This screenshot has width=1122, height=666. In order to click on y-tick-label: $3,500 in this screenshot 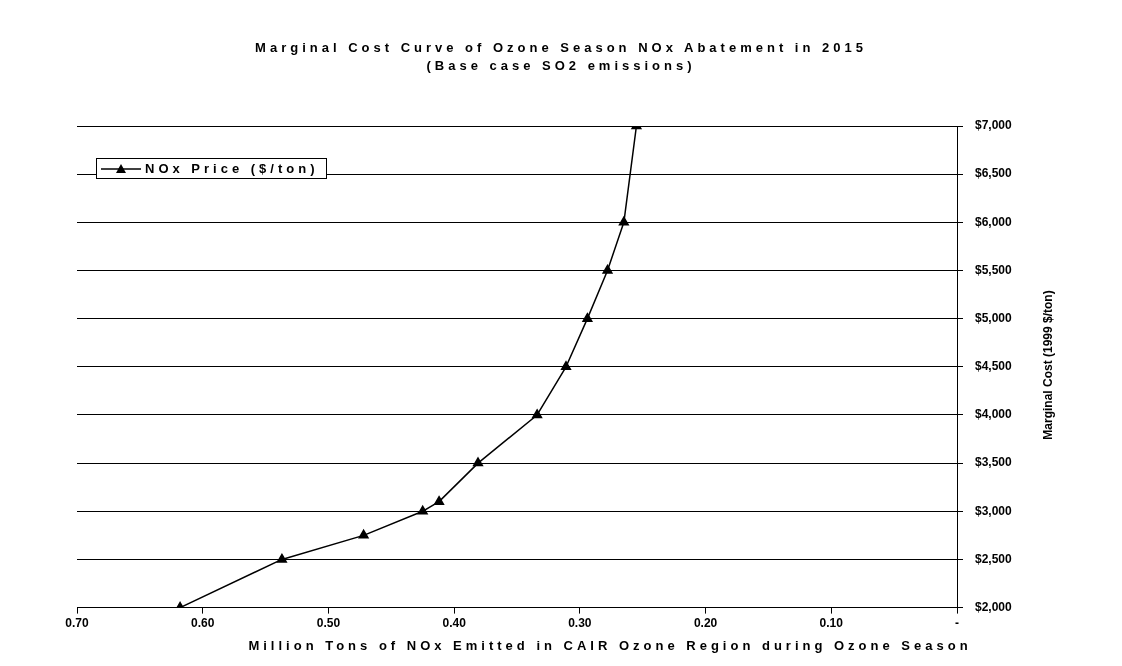, I will do `click(994, 462)`.